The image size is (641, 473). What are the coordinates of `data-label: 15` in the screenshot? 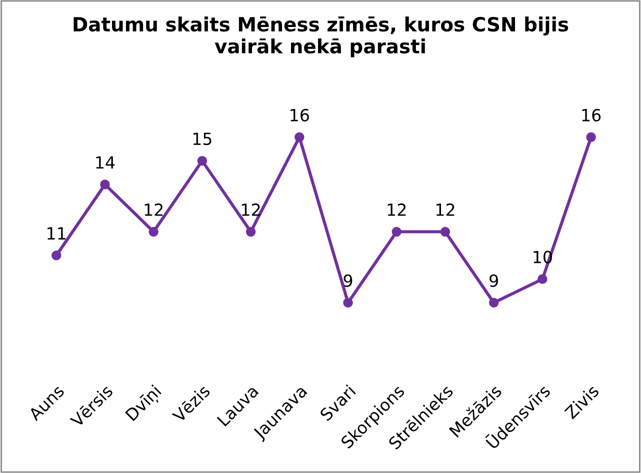 It's located at (202, 139).